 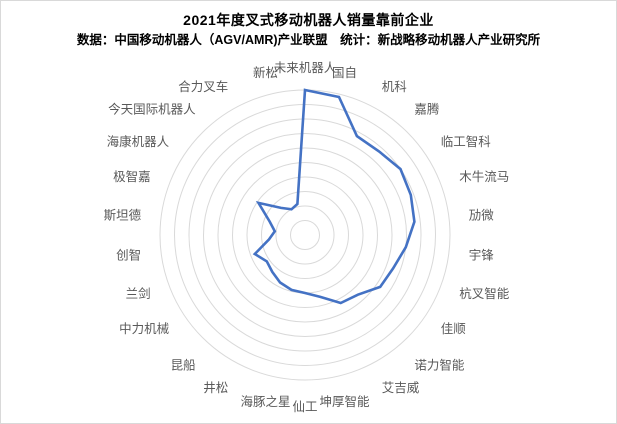 What do you see at coordinates (439, 365) in the screenshot?
I see `axis-label: 诺力智能` at bounding box center [439, 365].